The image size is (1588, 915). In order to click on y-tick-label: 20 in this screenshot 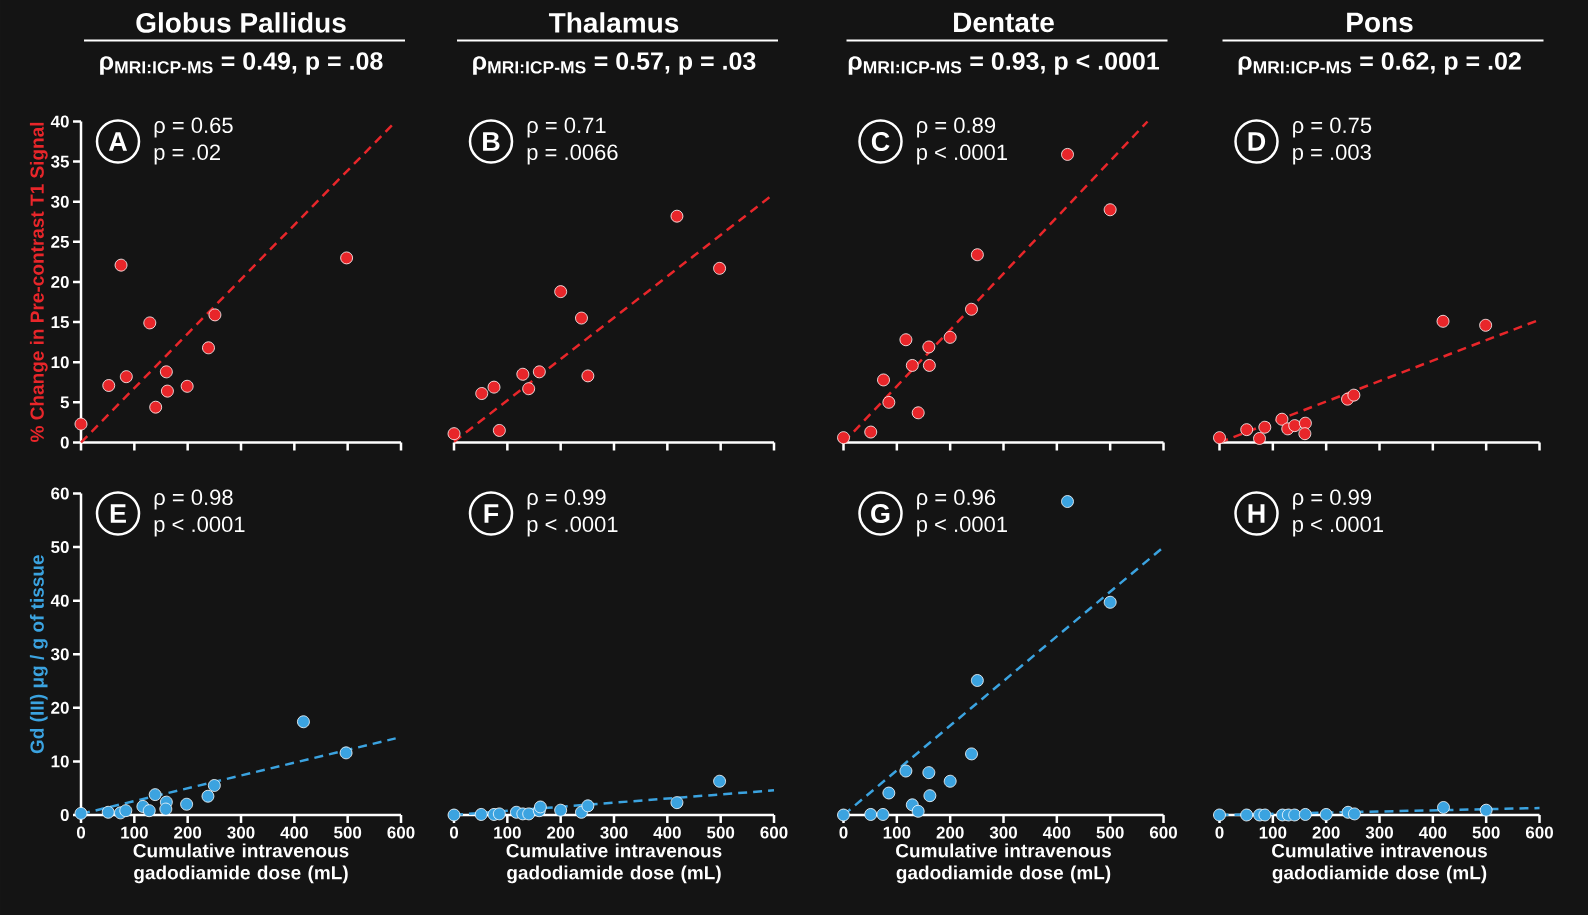, I will do `click(60, 707)`.